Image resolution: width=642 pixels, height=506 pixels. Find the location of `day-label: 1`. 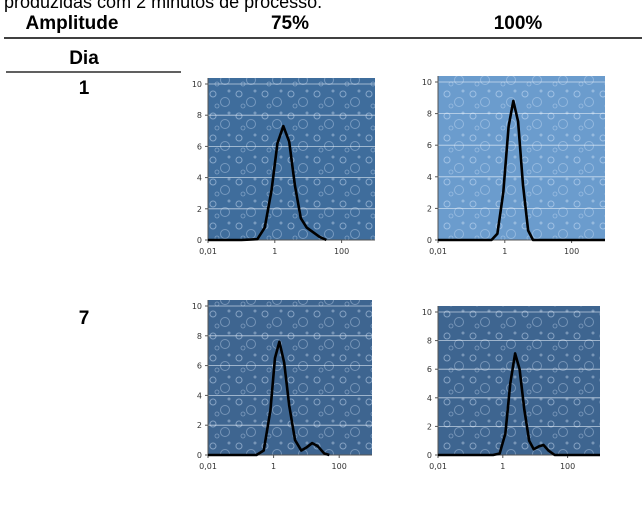

day-label: 1 is located at coordinates (84, 88).